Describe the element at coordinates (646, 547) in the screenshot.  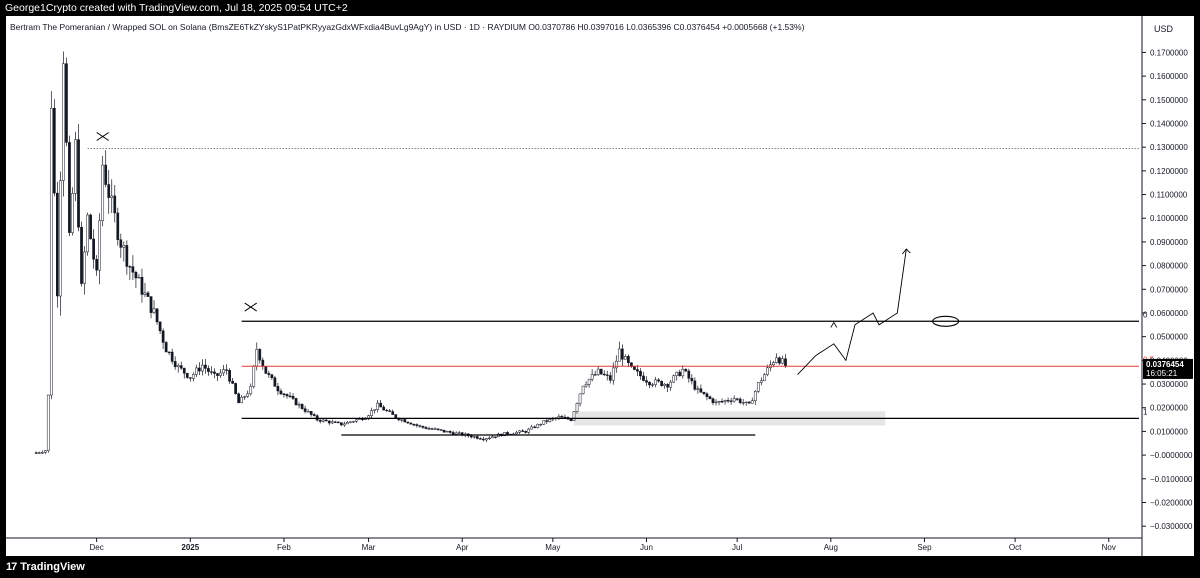
I see `time-tick-label: Jun` at that location.